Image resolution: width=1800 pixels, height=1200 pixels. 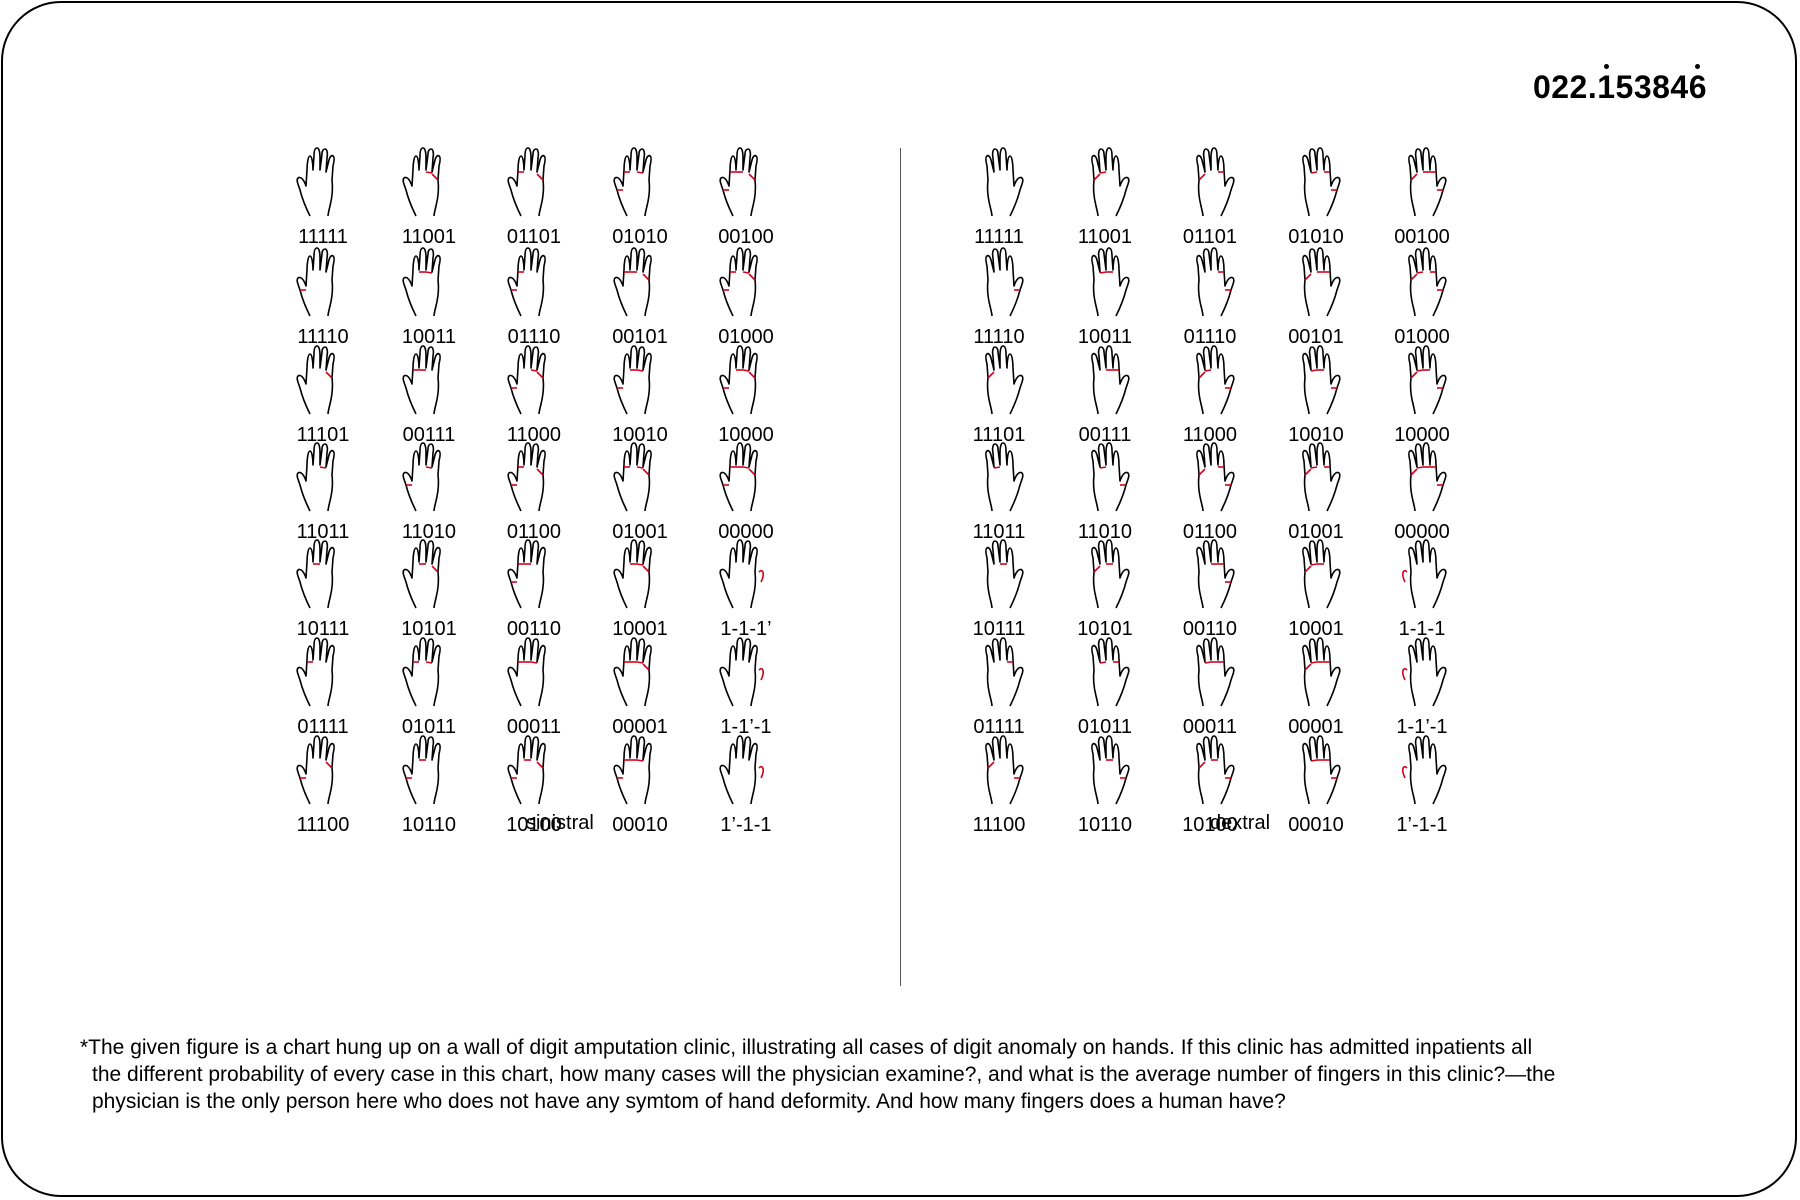 I want to click on hand-case-code: 11011, so click(x=999, y=532).